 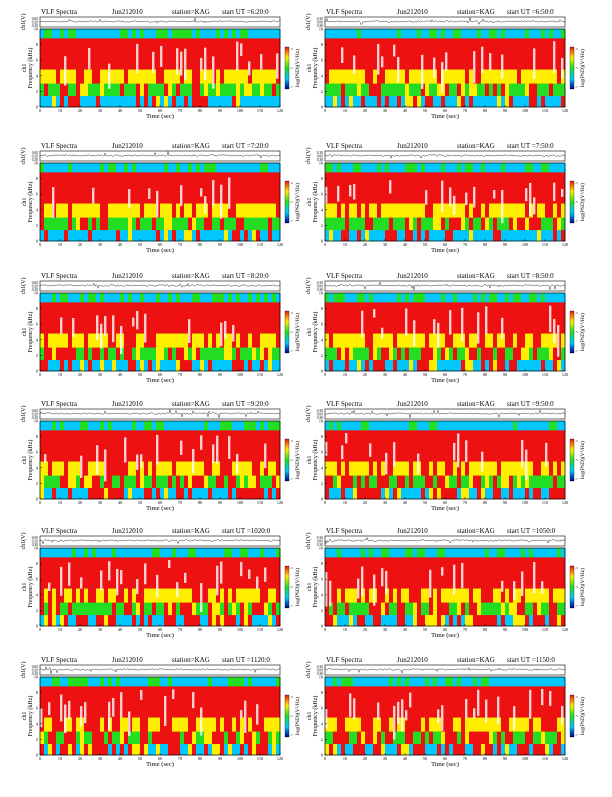 What do you see at coordinates (260, 244) in the screenshot?
I see `x-tick-label: 110` at bounding box center [260, 244].